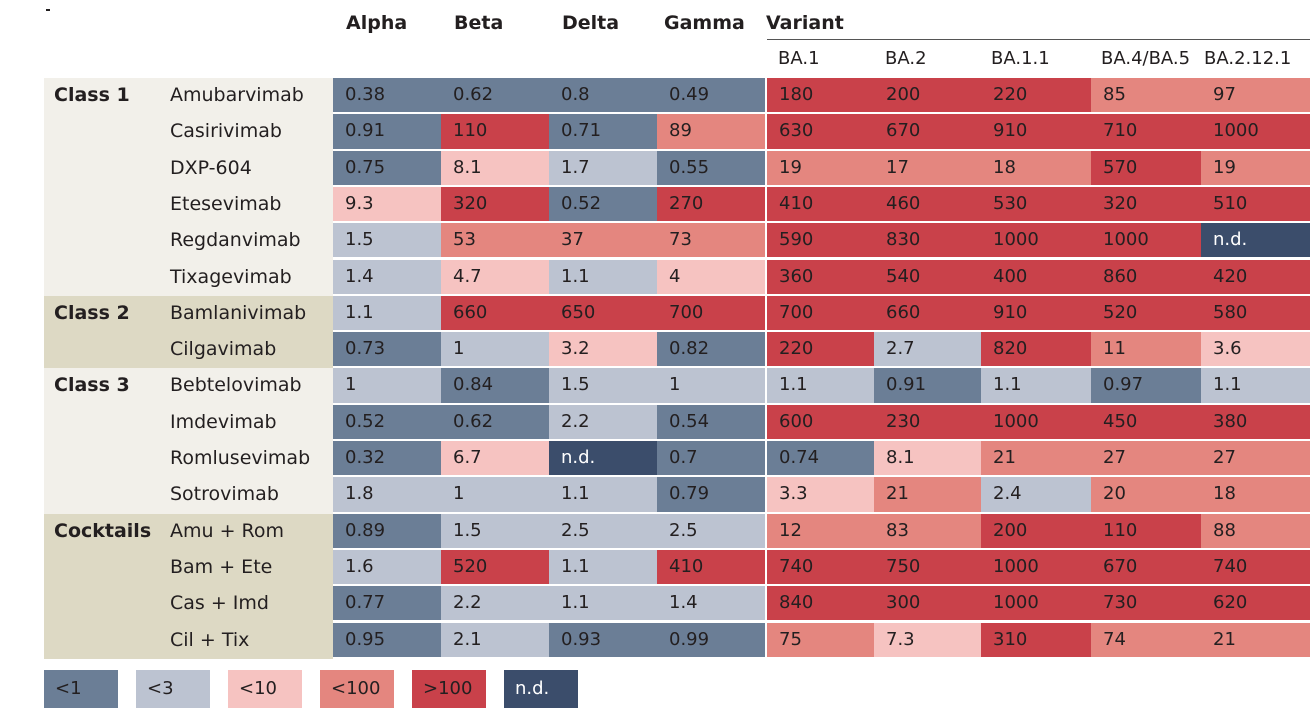 The image size is (1312, 708). What do you see at coordinates (495, 639) in the screenshot?
I see `value-cell: 2.1` at bounding box center [495, 639].